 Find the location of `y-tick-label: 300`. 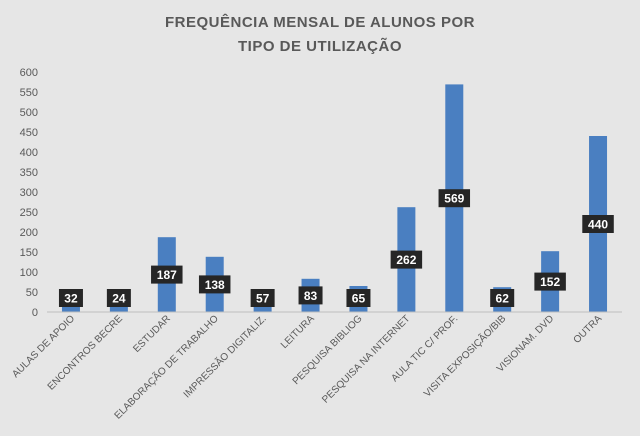

y-tick-label: 300 is located at coordinates (29, 193).